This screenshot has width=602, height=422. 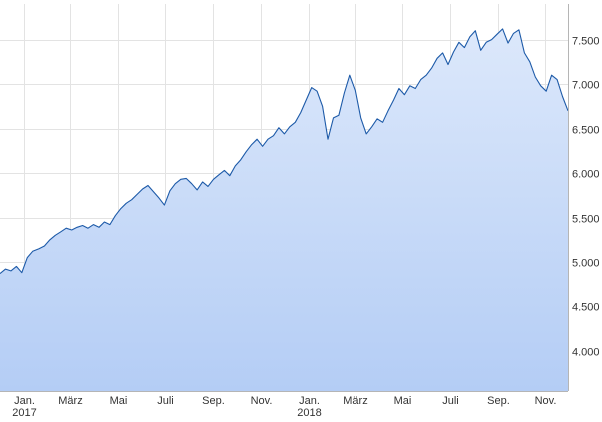 What do you see at coordinates (586, 42) in the screenshot?
I see `y-tick-label: 7.500` at bounding box center [586, 42].